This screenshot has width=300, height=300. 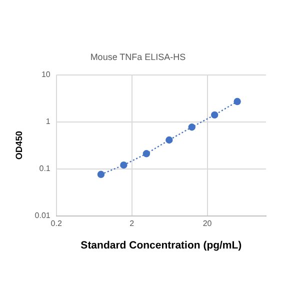 I want to click on x-tick-label: 0.2, so click(x=56, y=223).